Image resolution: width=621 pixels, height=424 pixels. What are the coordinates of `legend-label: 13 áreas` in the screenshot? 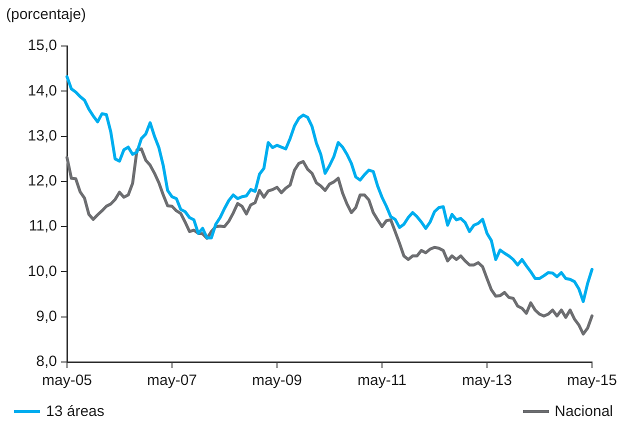 It's located at (75, 411).